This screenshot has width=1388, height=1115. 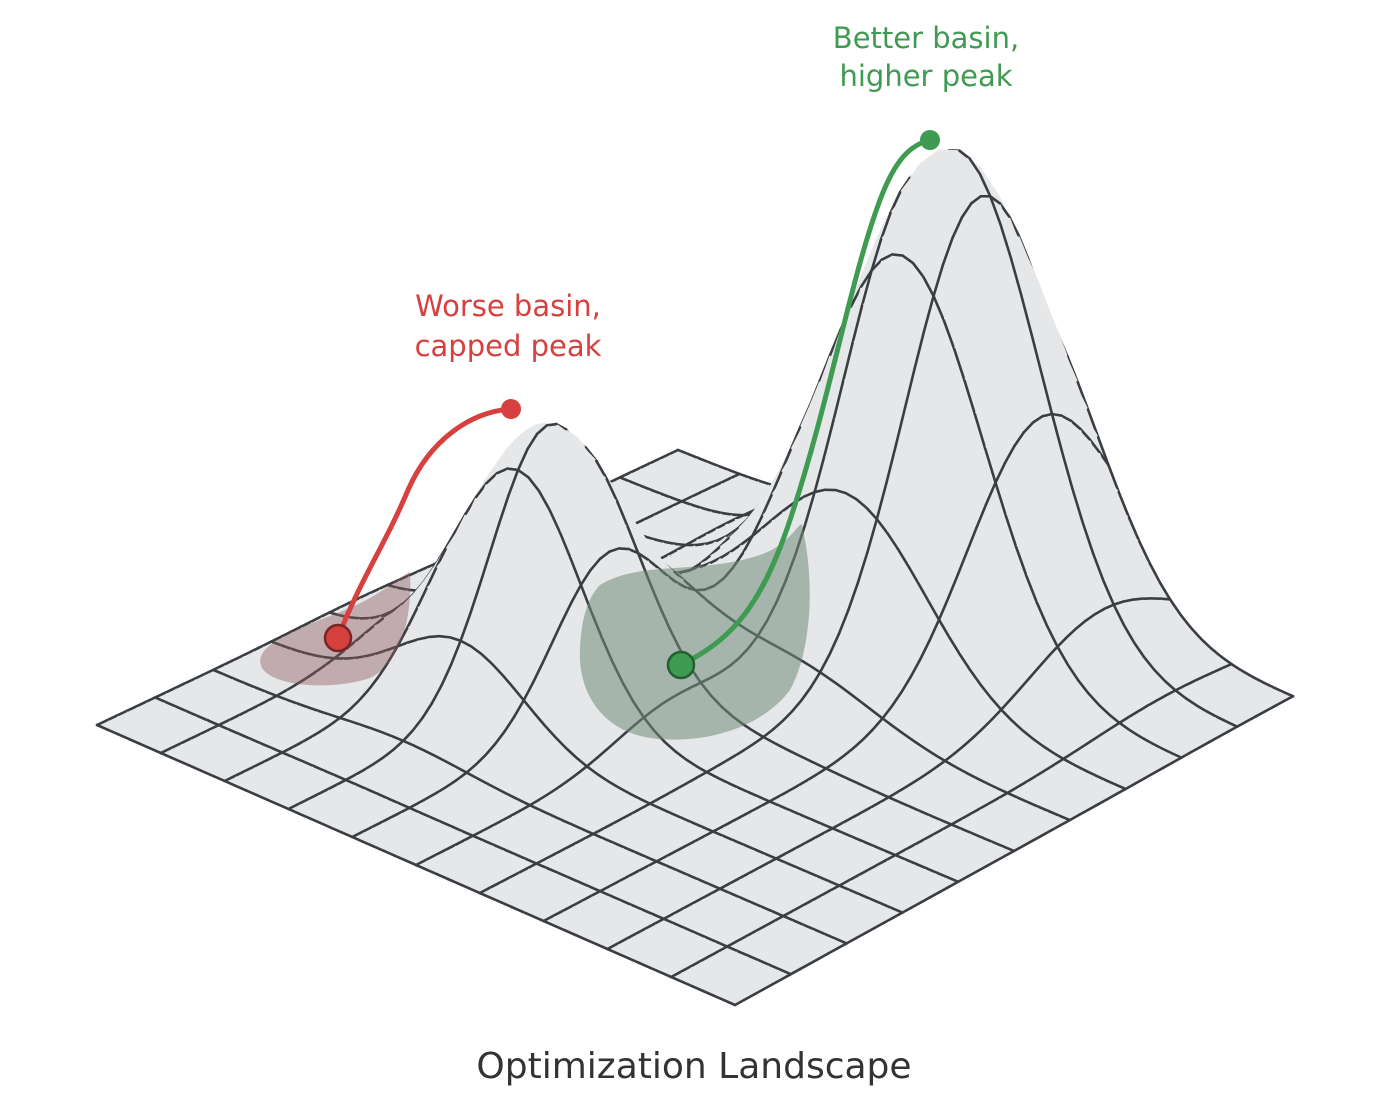 What do you see at coordinates (508, 346) in the screenshot?
I see `worse-label: capped peak` at bounding box center [508, 346].